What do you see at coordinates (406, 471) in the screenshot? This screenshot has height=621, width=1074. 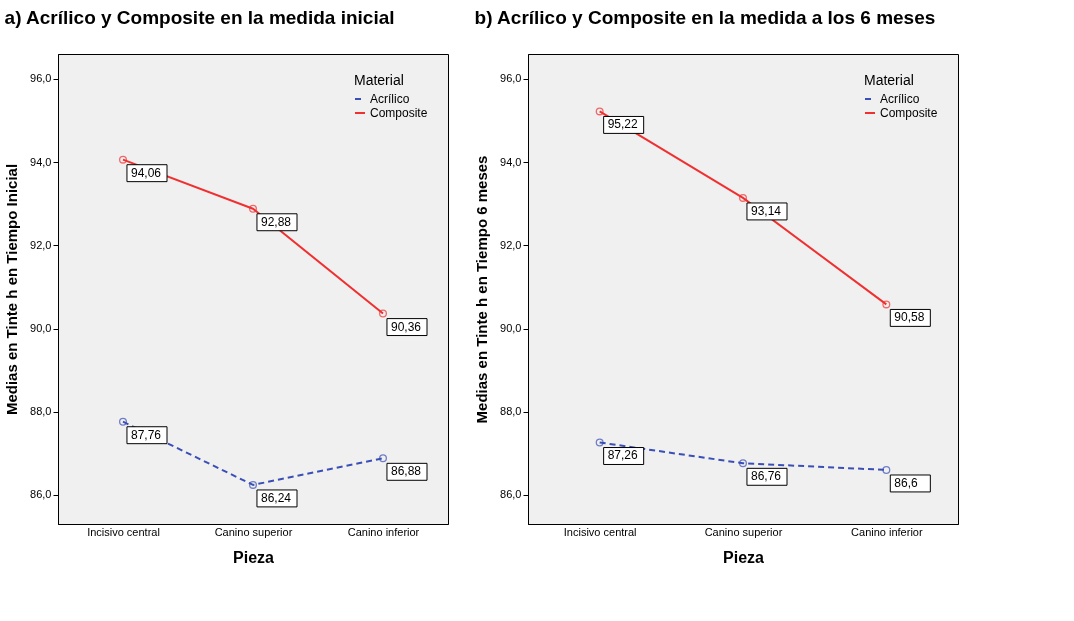 I see `data-label: 86,88` at bounding box center [406, 471].